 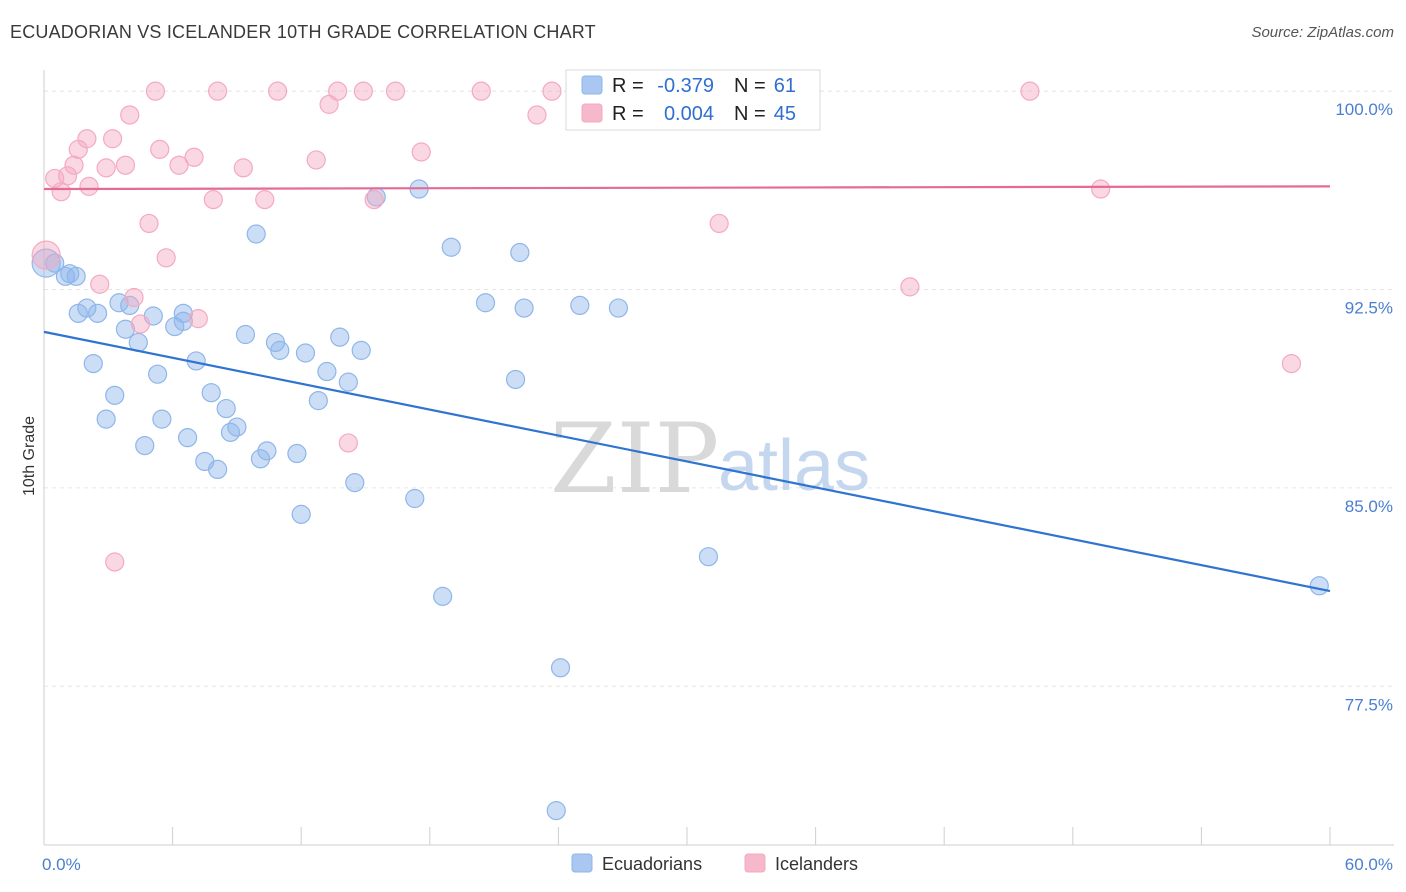 I want to click on y-tick-labels: 100.0% 92.5% 85.0% 77.5%, so click(x=1364, y=407).